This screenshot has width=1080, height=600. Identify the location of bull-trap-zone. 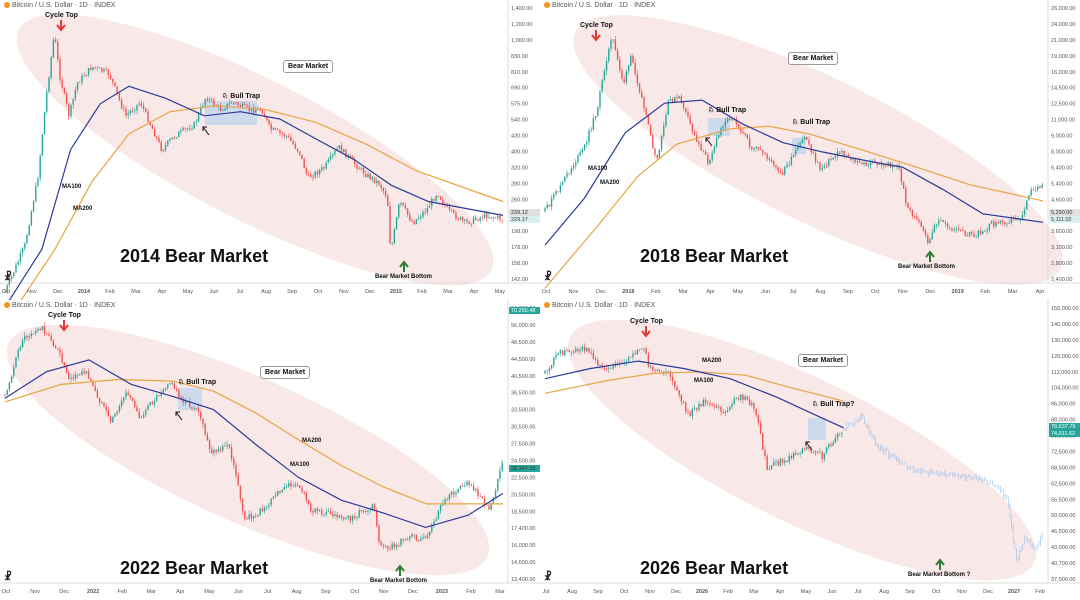
(719, 127).